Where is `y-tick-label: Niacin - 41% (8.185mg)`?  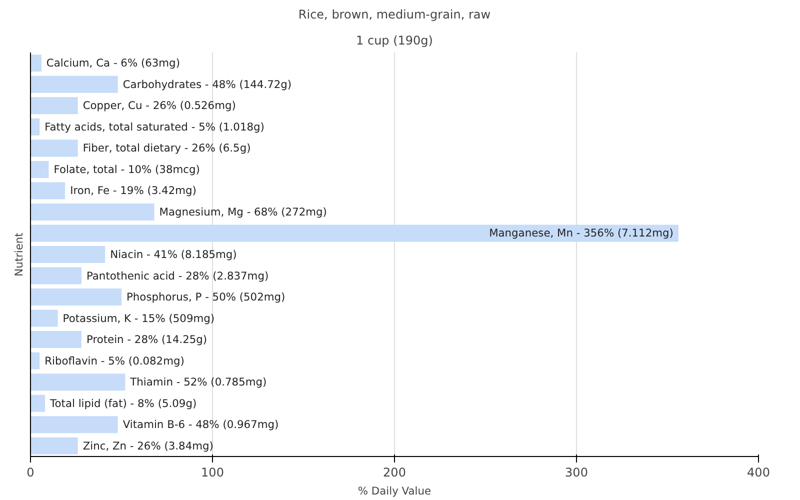 y-tick-label: Niacin - 41% (8.185mg) is located at coordinates (173, 254).